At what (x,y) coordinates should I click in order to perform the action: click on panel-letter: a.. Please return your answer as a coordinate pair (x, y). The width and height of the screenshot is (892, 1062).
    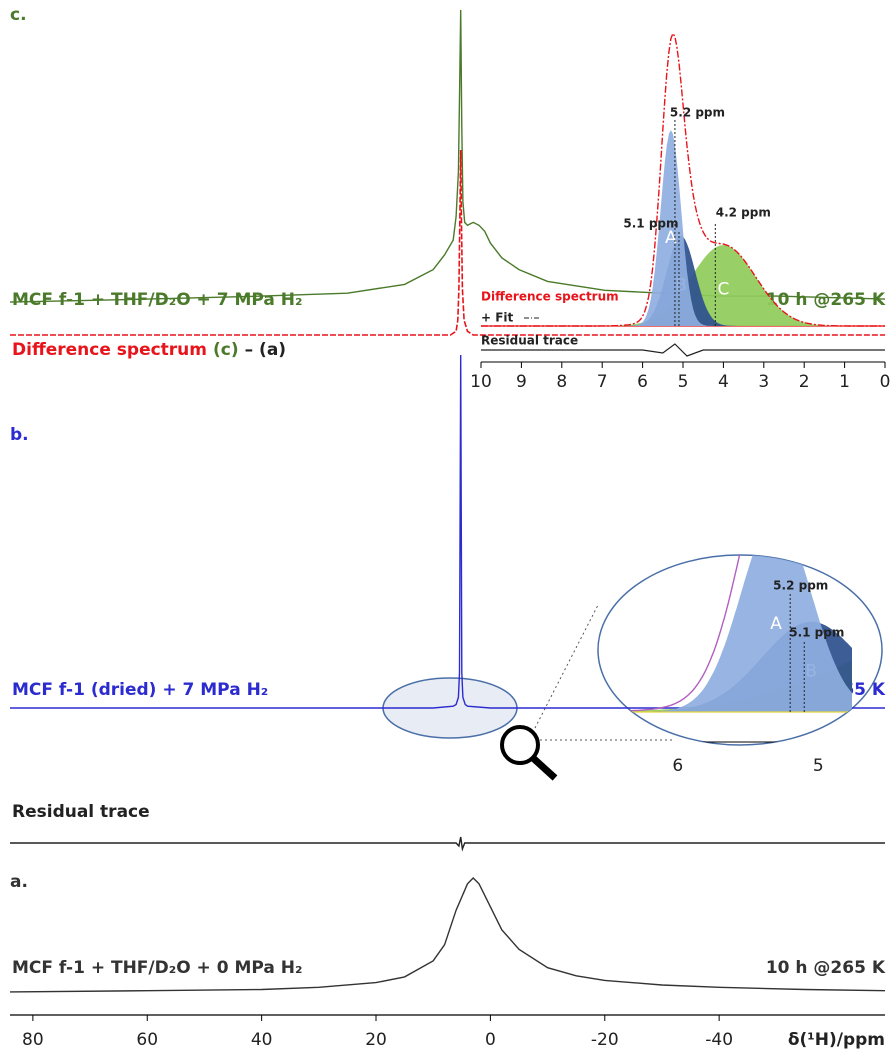
    Looking at the image, I should click on (19, 882).